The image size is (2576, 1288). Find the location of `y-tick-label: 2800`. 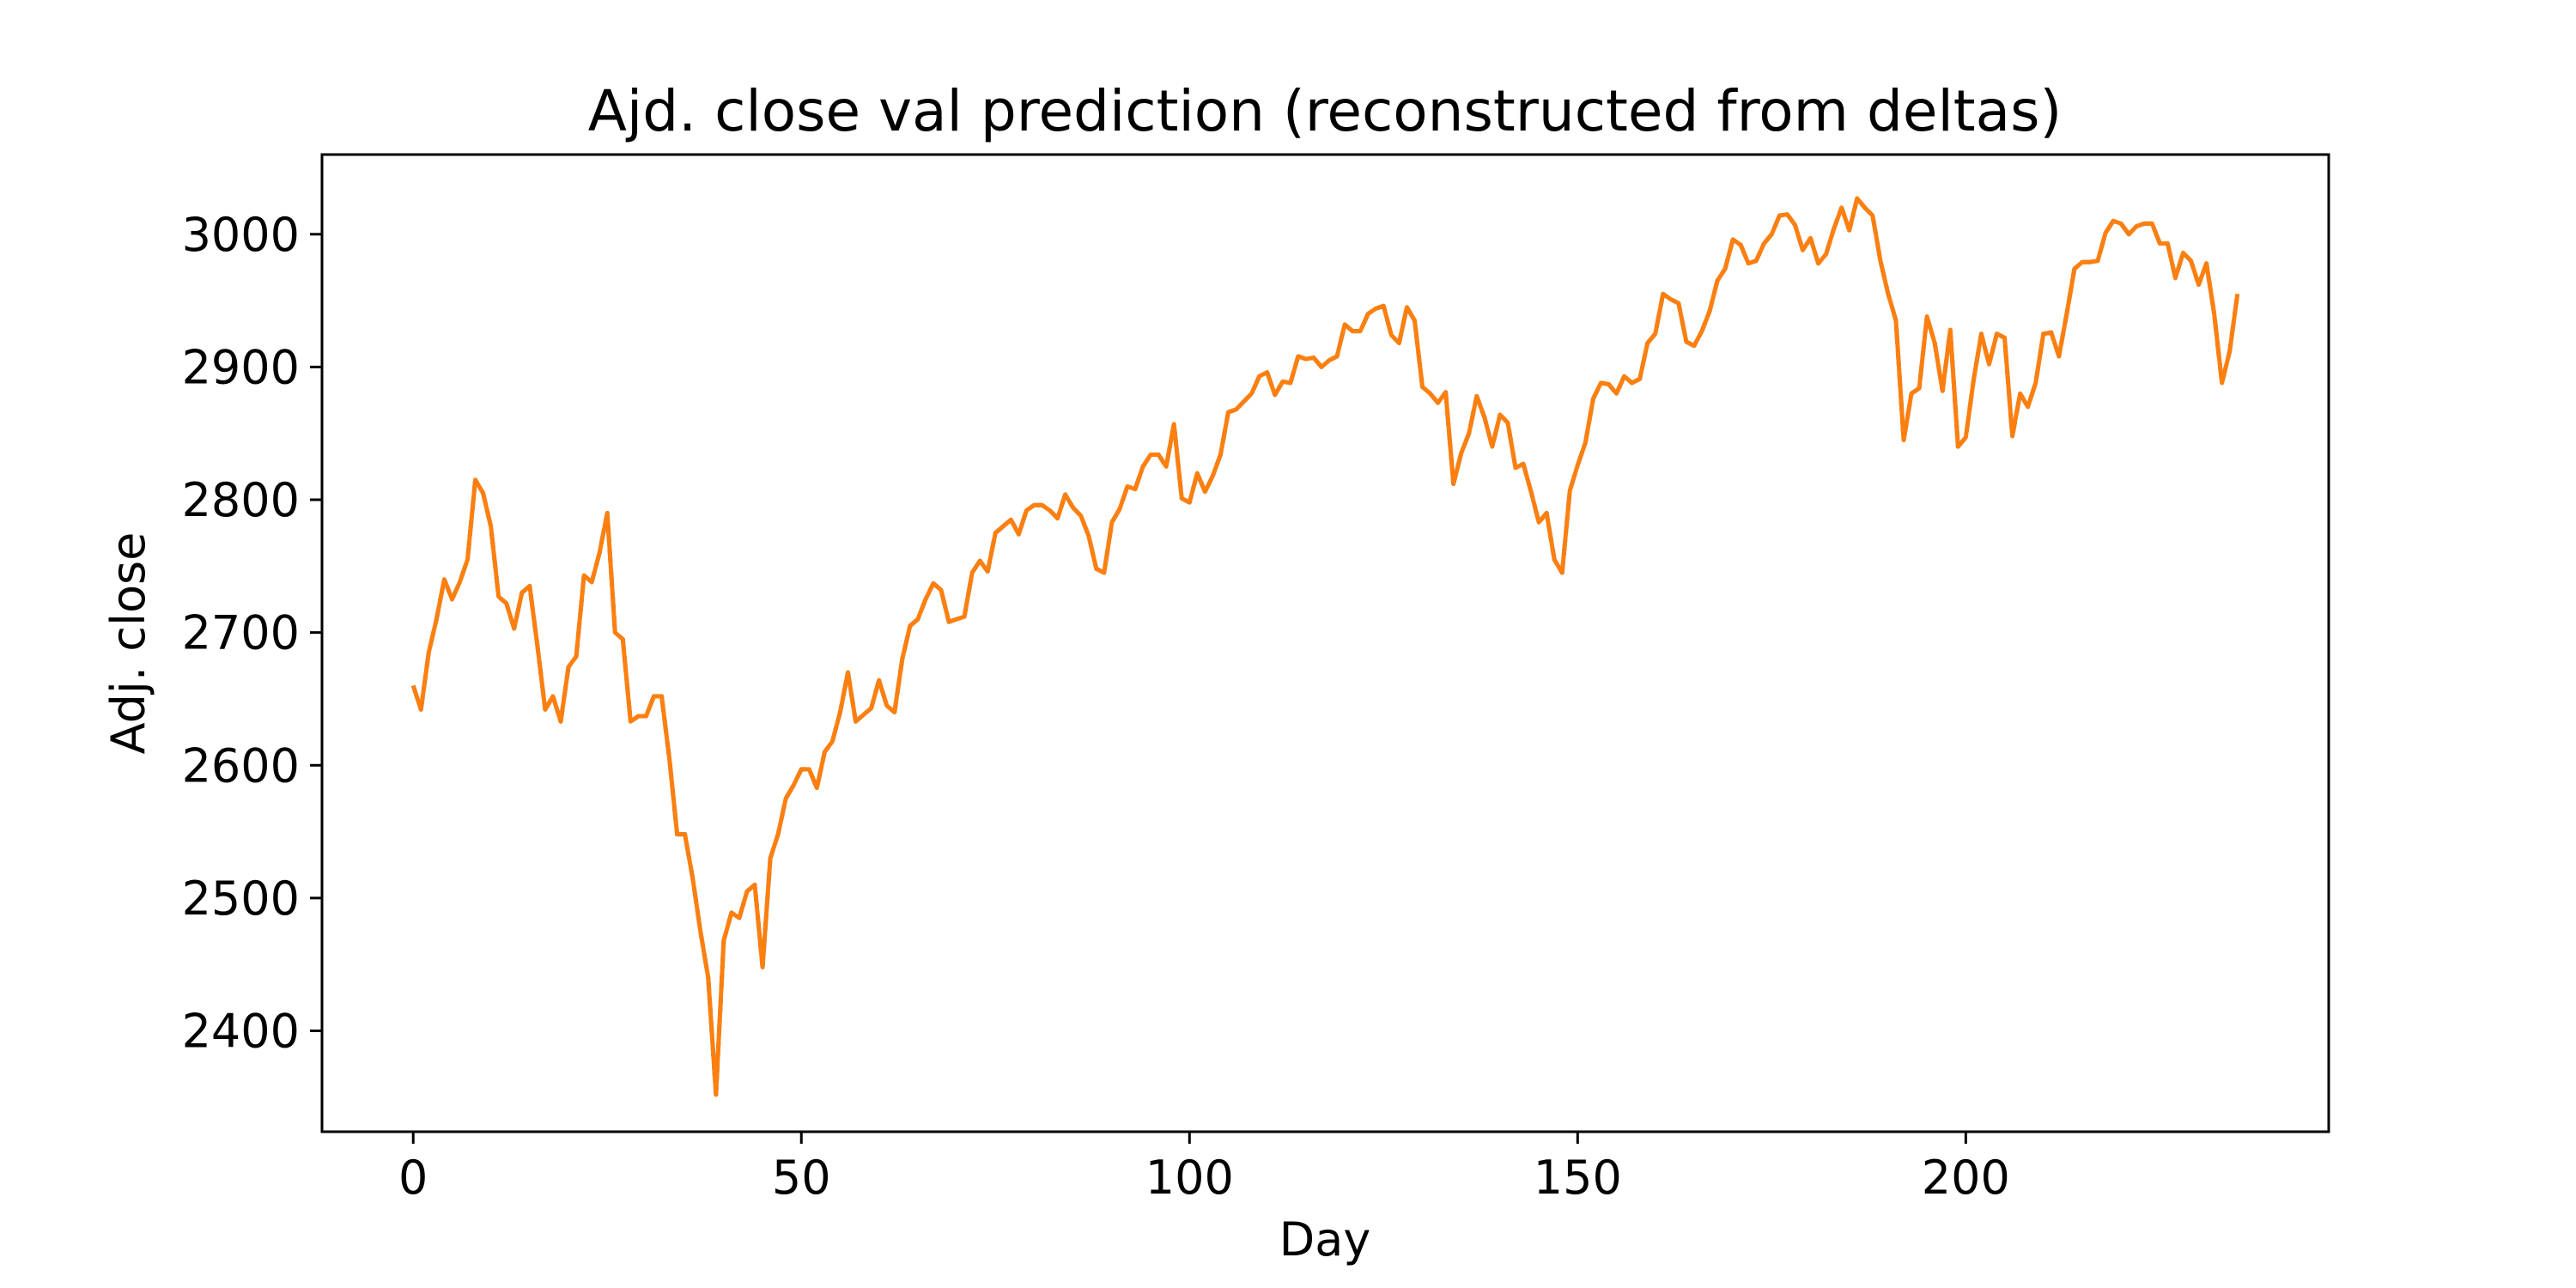

y-tick-label: 2800 is located at coordinates (241, 500).